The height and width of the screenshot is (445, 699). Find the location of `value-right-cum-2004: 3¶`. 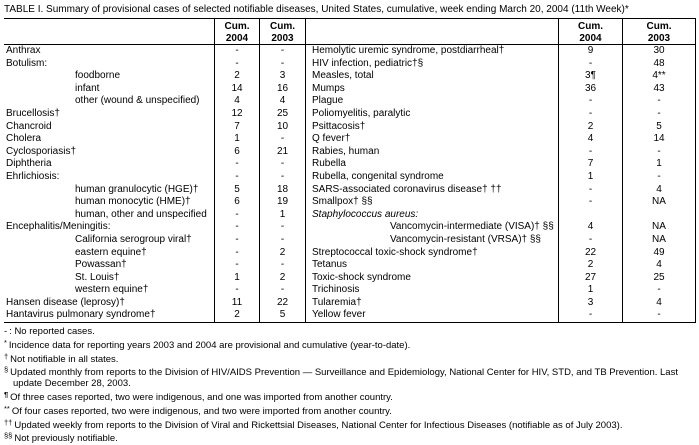

value-right-cum-2004: 3¶ is located at coordinates (590, 76).